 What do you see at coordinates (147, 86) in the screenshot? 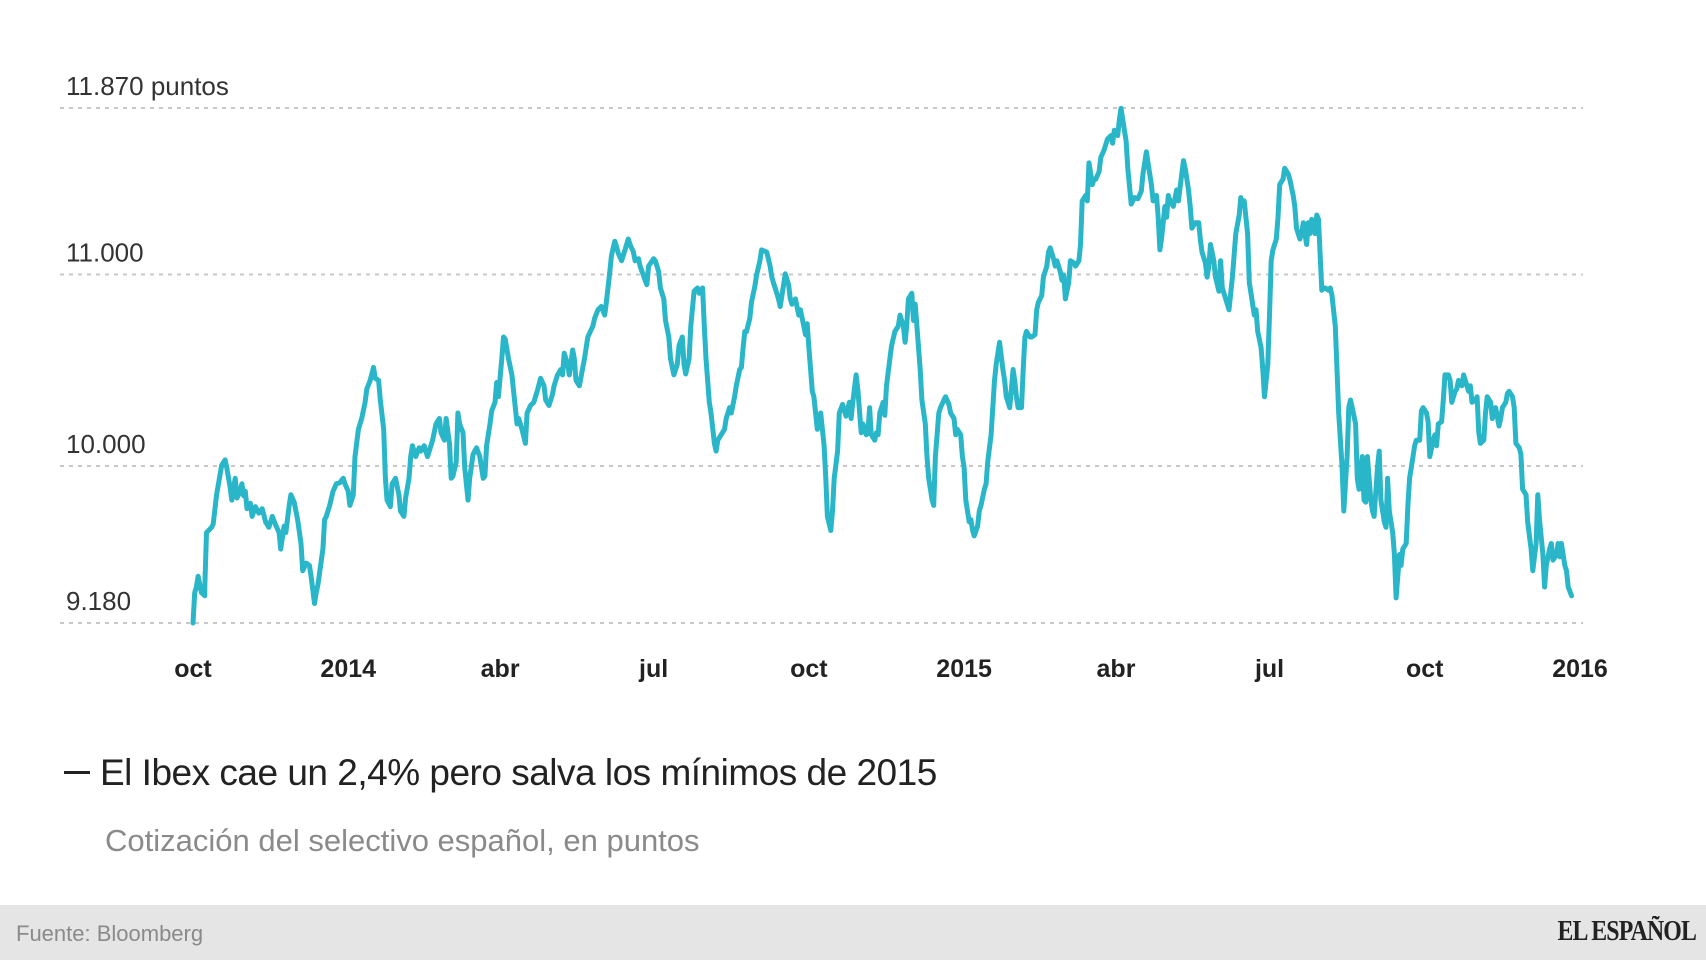
I see `y-tick-label: 11.870 puntos` at bounding box center [147, 86].